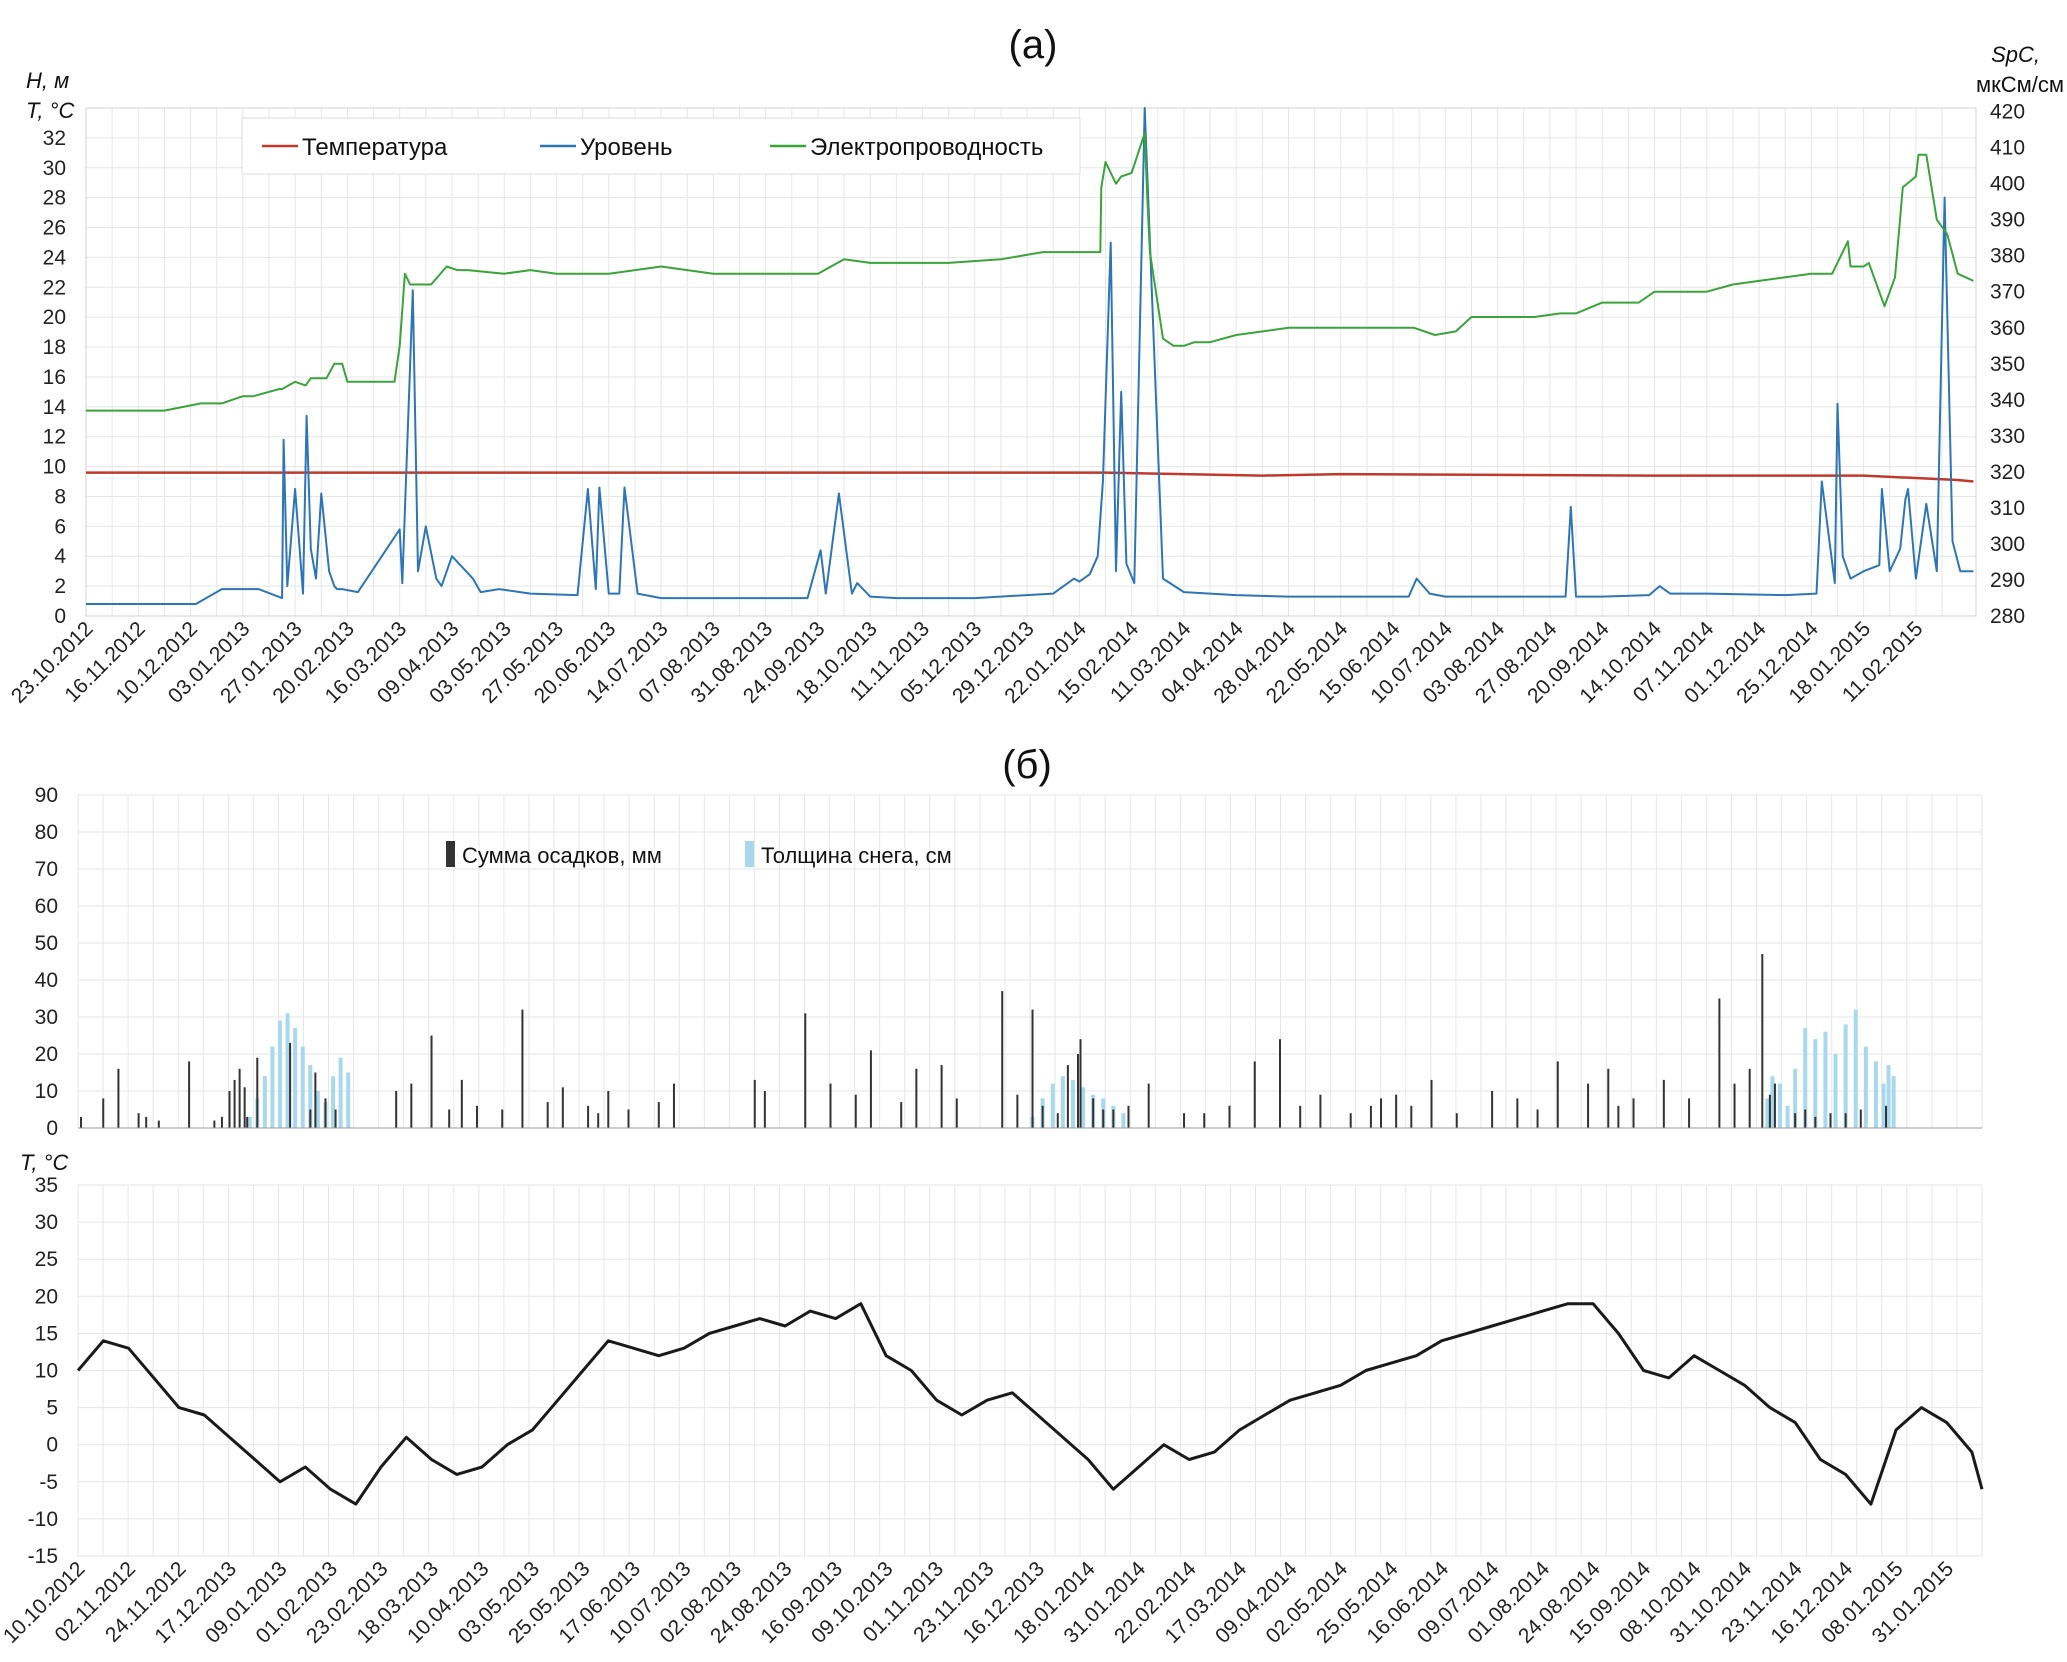  What do you see at coordinates (60, 556) in the screenshot?
I see `y-left-tick-label: 4` at bounding box center [60, 556].